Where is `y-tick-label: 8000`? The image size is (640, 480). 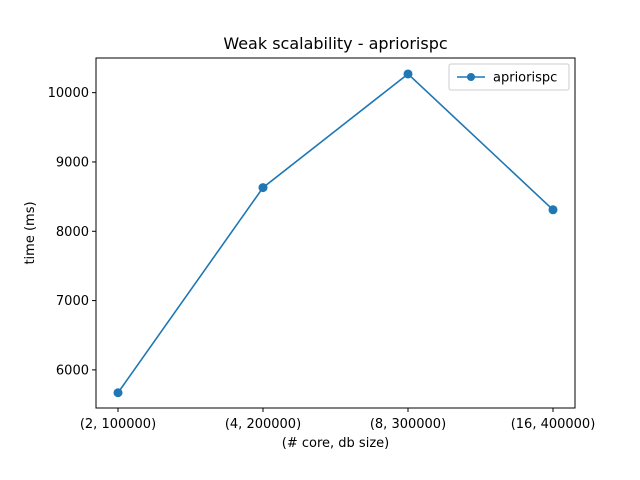 y-tick-label: 8000 is located at coordinates (72, 232).